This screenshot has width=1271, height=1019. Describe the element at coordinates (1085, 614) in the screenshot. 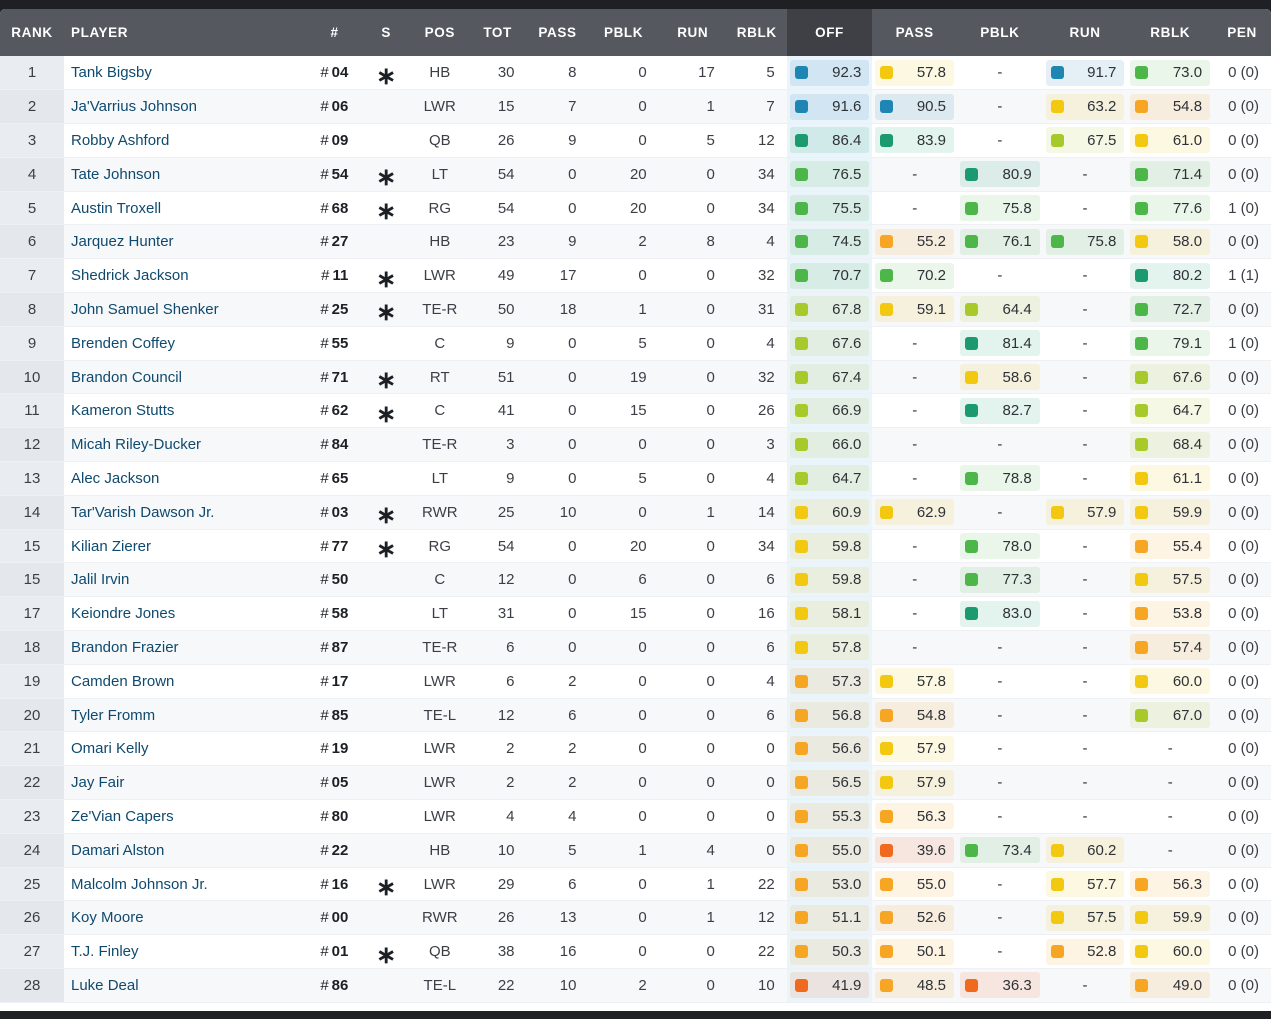

I see `run-grade-empty: -` at that location.